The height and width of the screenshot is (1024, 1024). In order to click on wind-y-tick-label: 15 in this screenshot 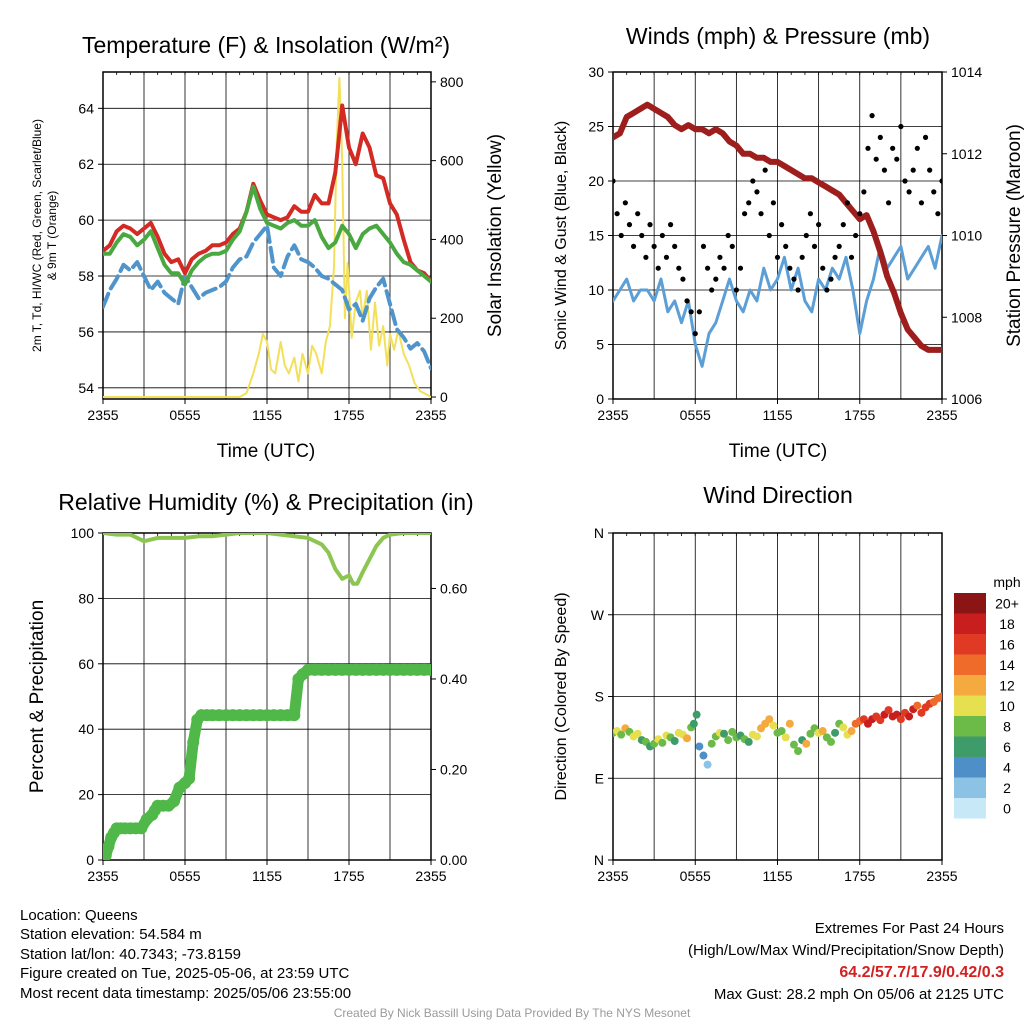, I will do `click(596, 236)`.